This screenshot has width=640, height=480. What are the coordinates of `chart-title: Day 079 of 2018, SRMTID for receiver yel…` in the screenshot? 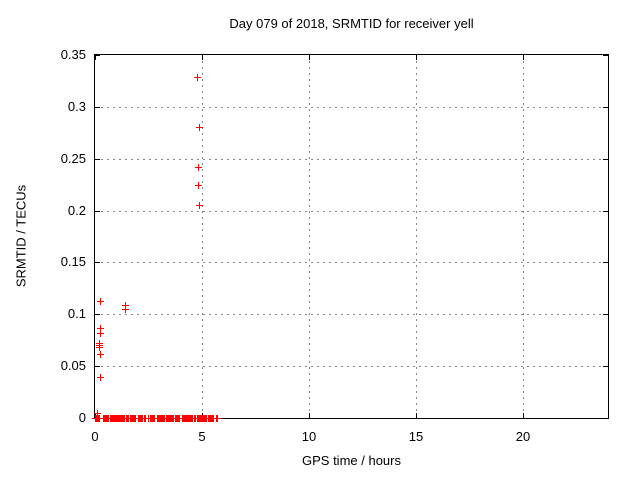 It's located at (351, 23).